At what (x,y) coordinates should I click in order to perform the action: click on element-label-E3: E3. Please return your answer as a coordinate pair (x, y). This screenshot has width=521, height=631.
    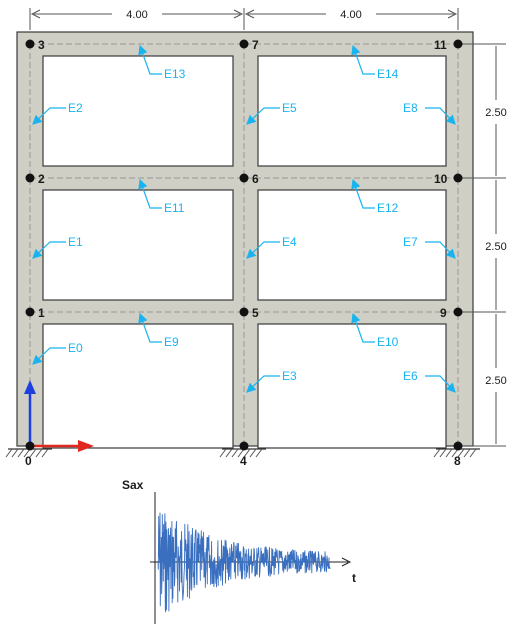
    Looking at the image, I should click on (289, 376).